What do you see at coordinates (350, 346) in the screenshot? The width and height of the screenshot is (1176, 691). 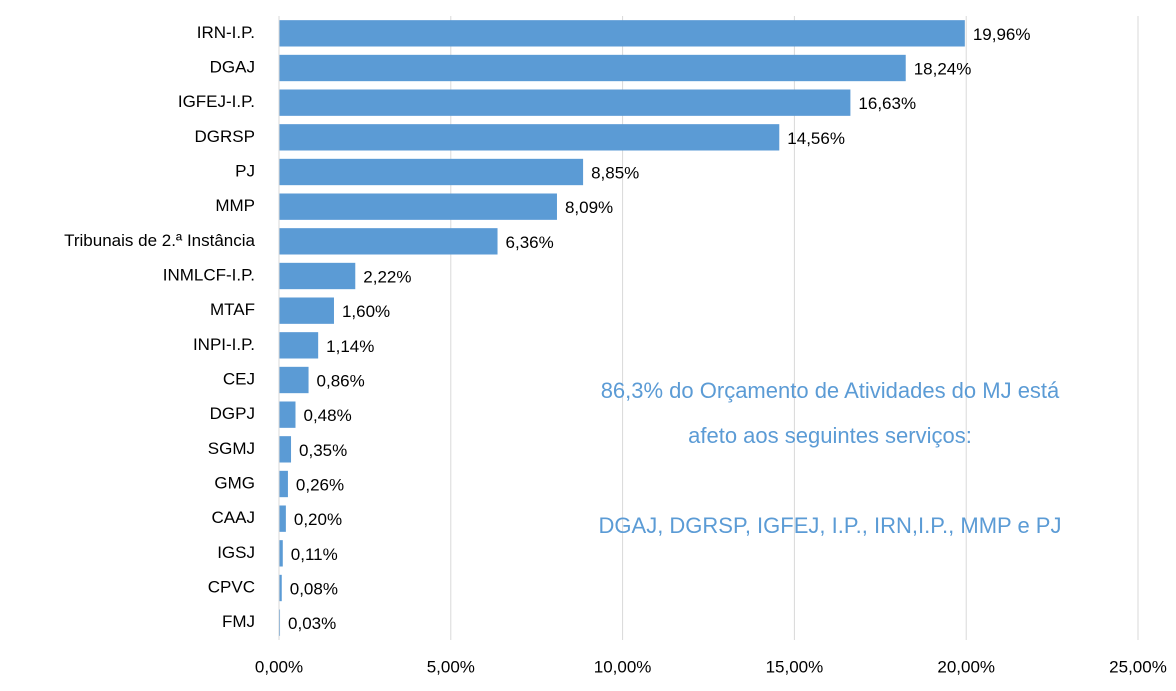 I see `data-label: 1,14%` at bounding box center [350, 346].